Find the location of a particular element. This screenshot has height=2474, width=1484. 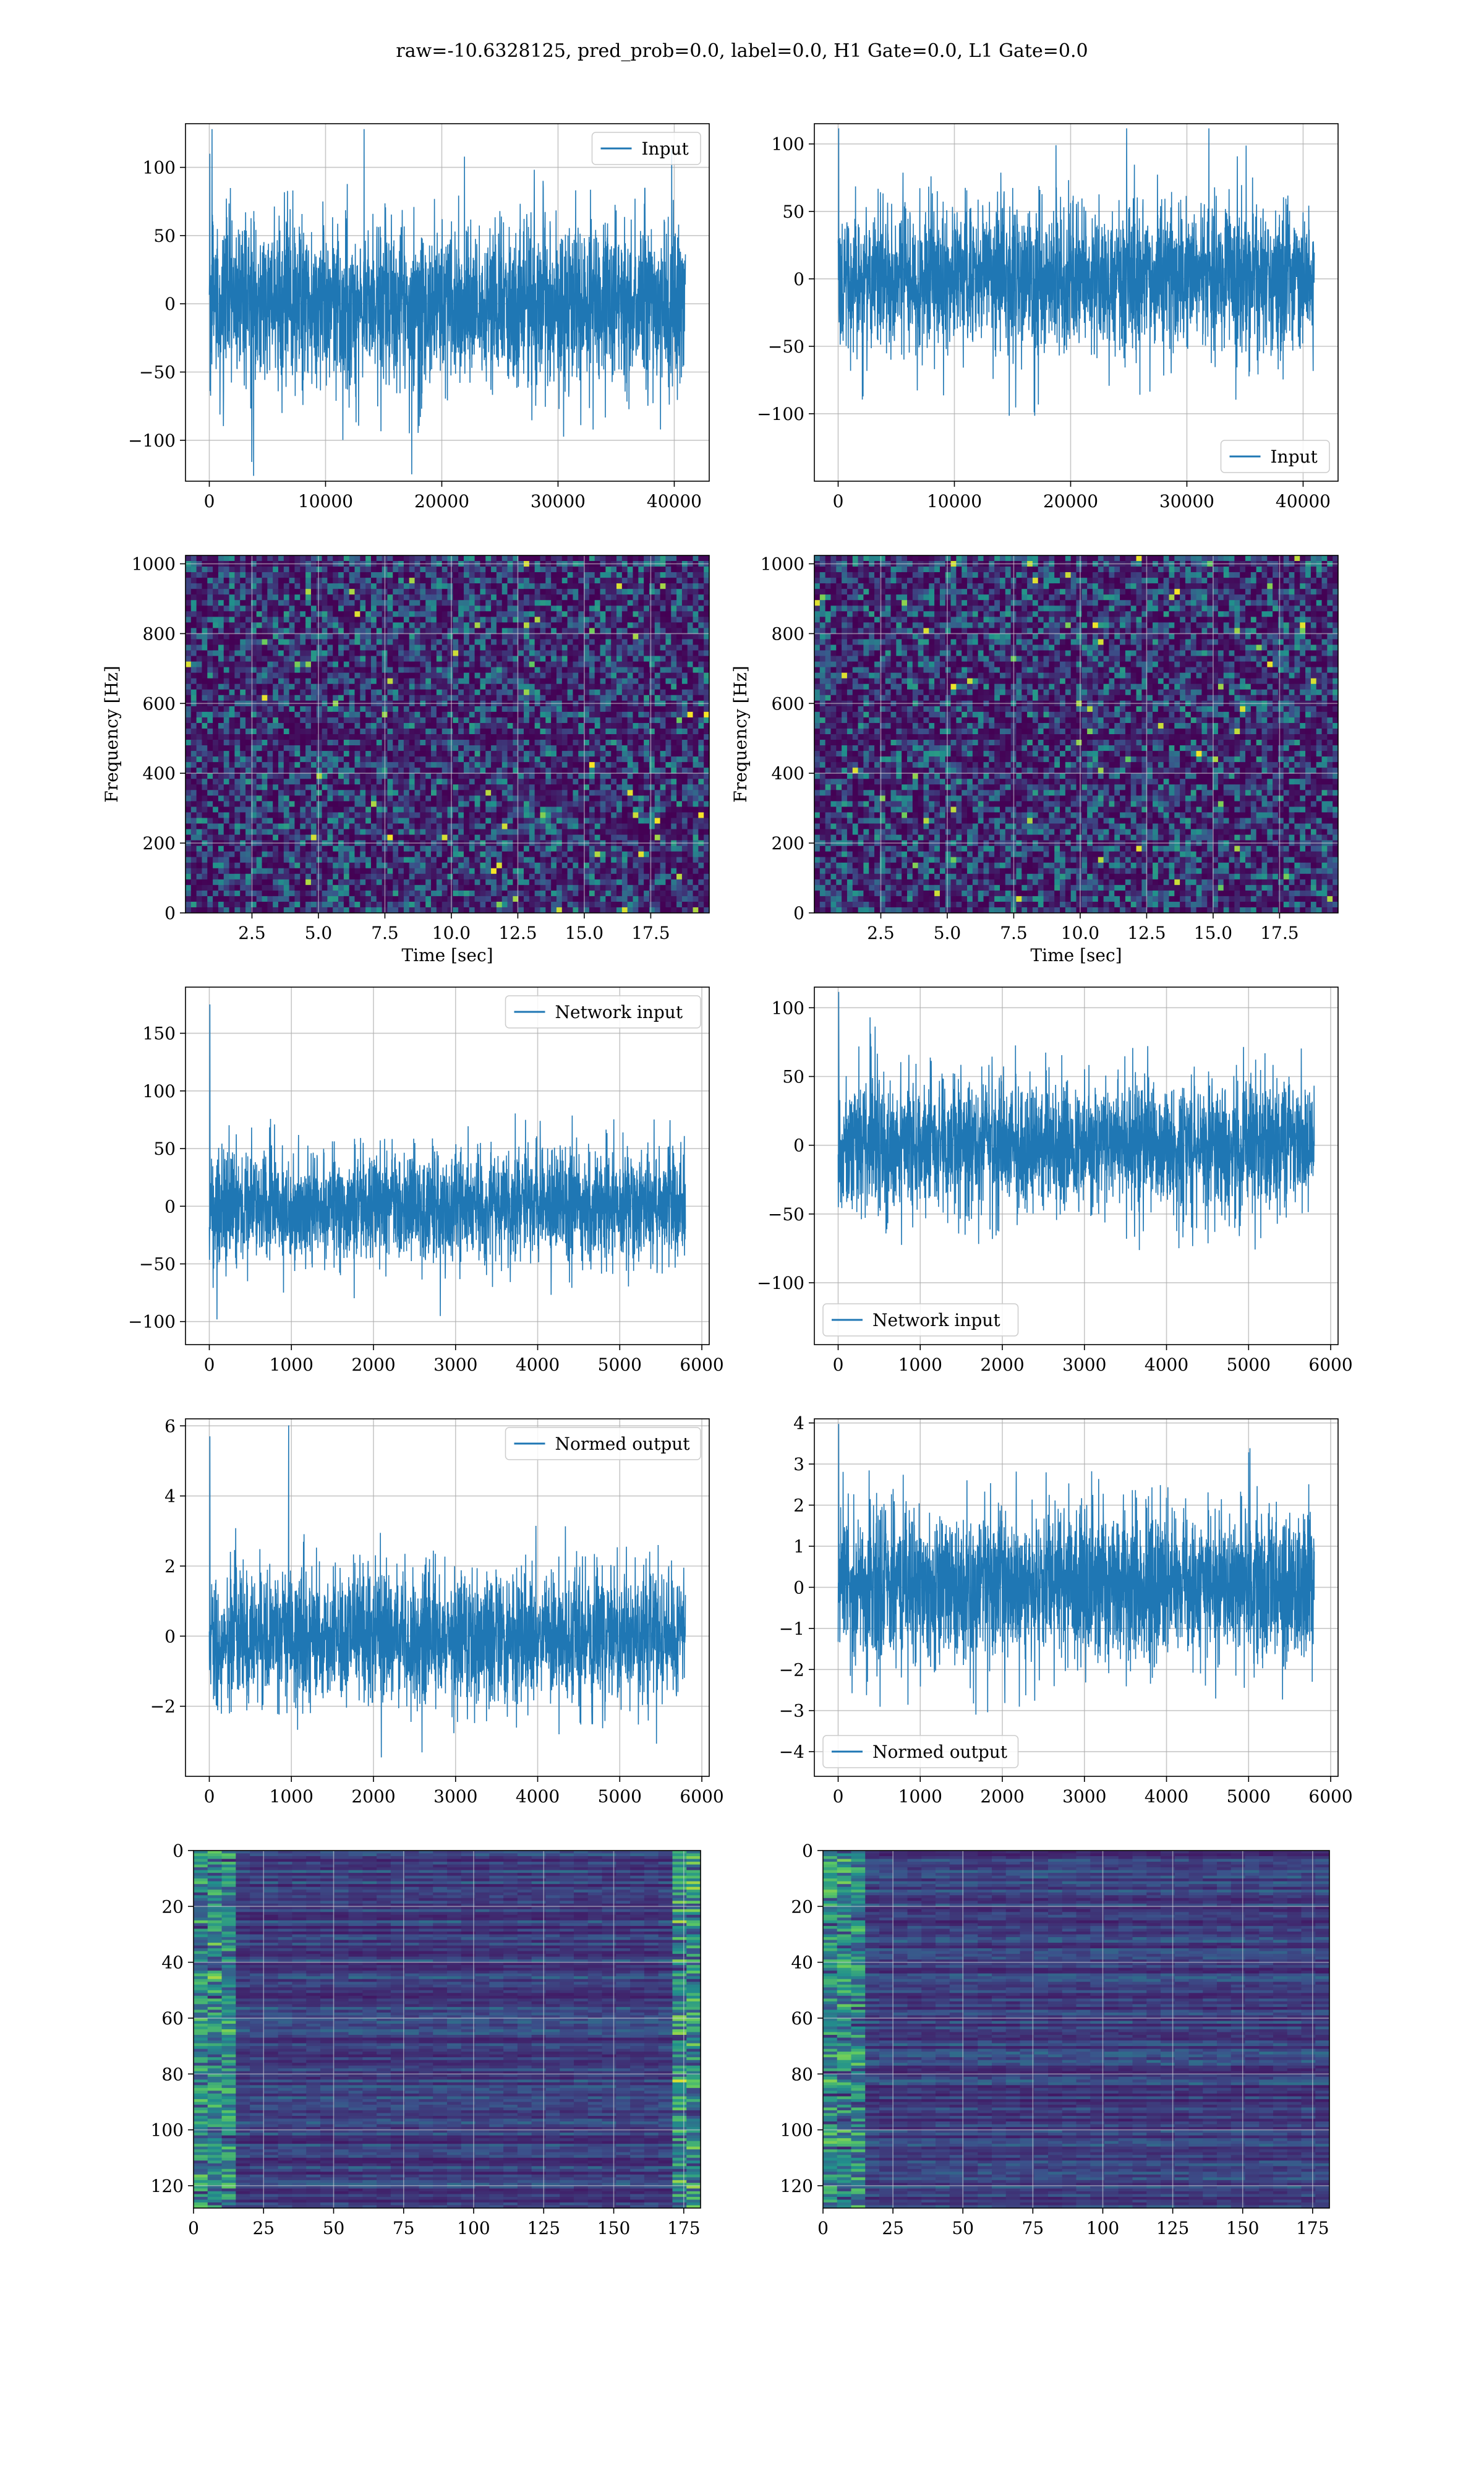

y-tick-label: 3 is located at coordinates (798, 1465).